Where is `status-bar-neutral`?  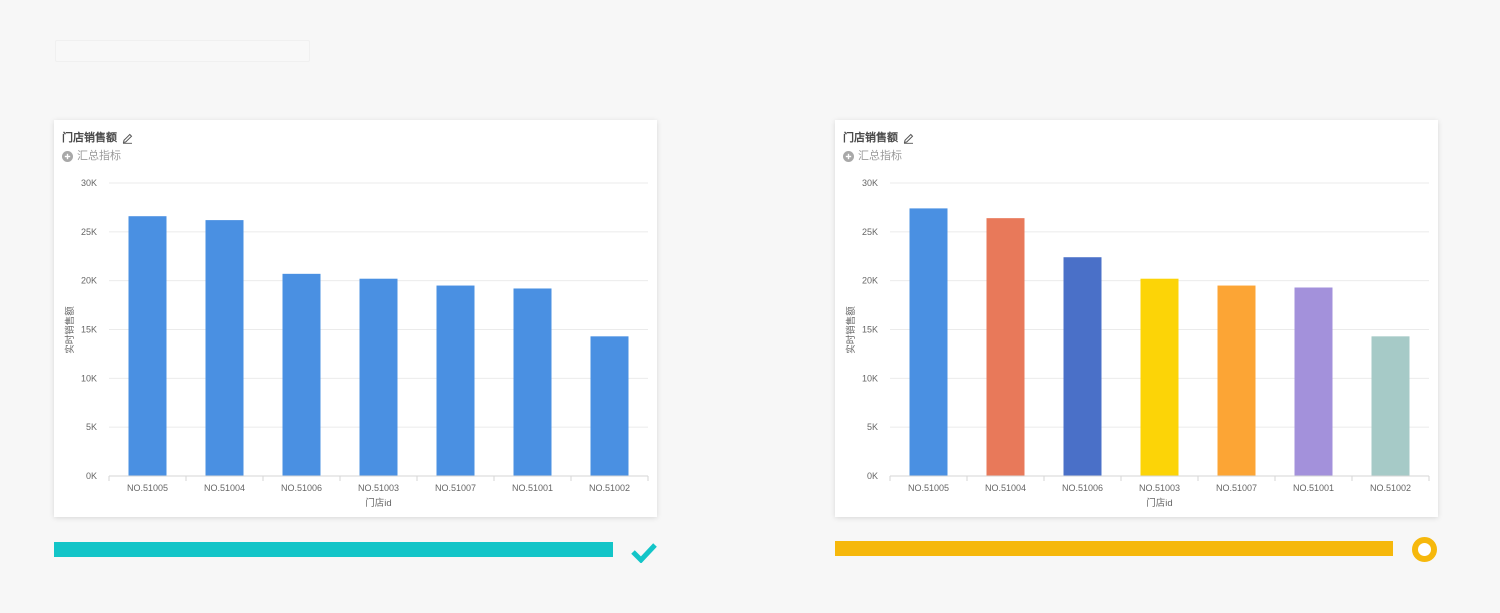
status-bar-neutral is located at coordinates (1114, 548).